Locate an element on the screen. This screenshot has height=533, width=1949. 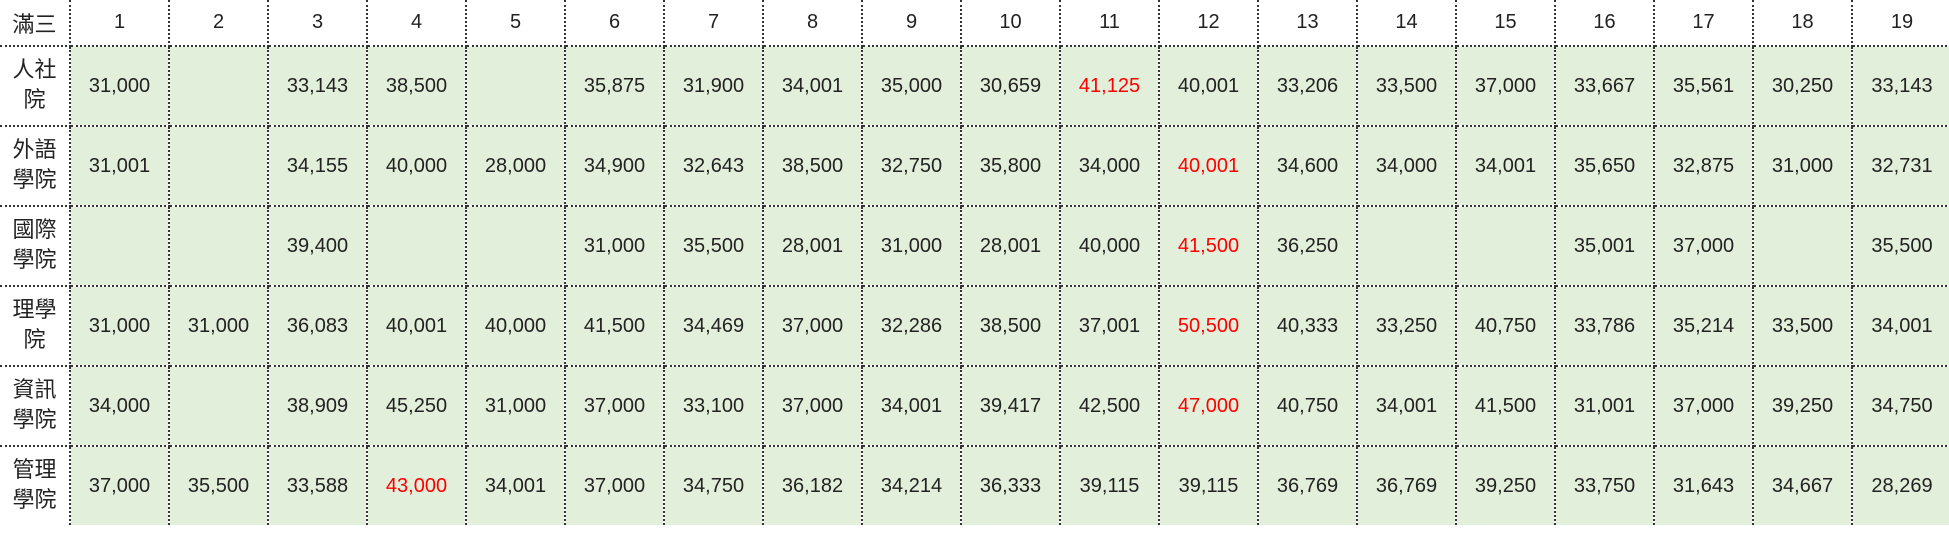
value-cell: 36,769 is located at coordinates (1407, 485).